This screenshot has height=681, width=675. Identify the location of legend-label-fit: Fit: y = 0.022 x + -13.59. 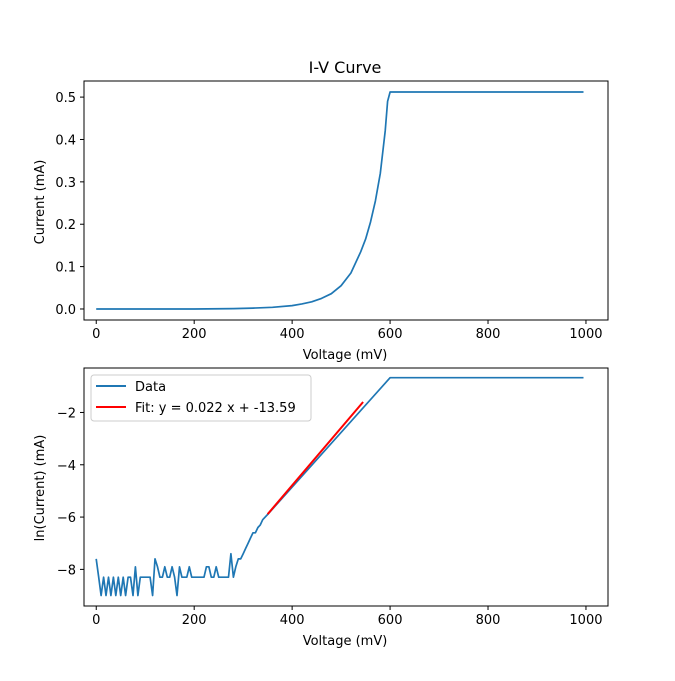
(215, 408).